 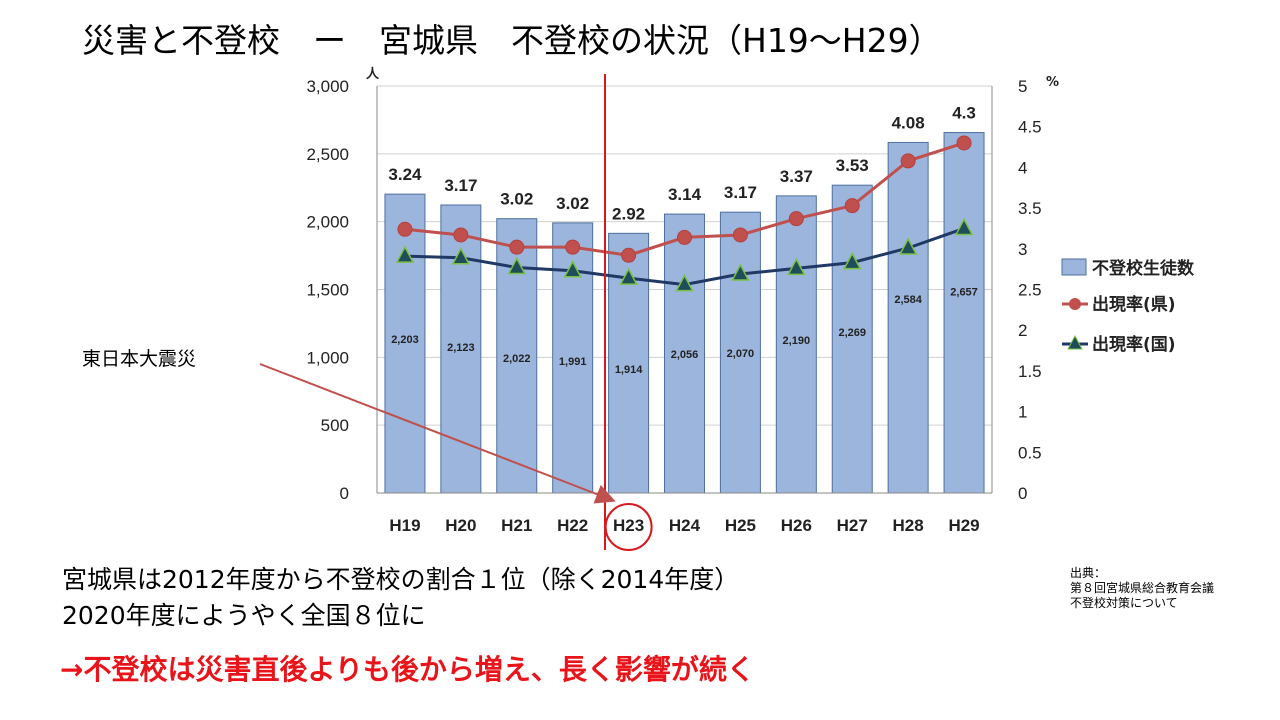 I want to click on source-line-1: 第８回宮城県総合教育会議, so click(x=1142, y=588).